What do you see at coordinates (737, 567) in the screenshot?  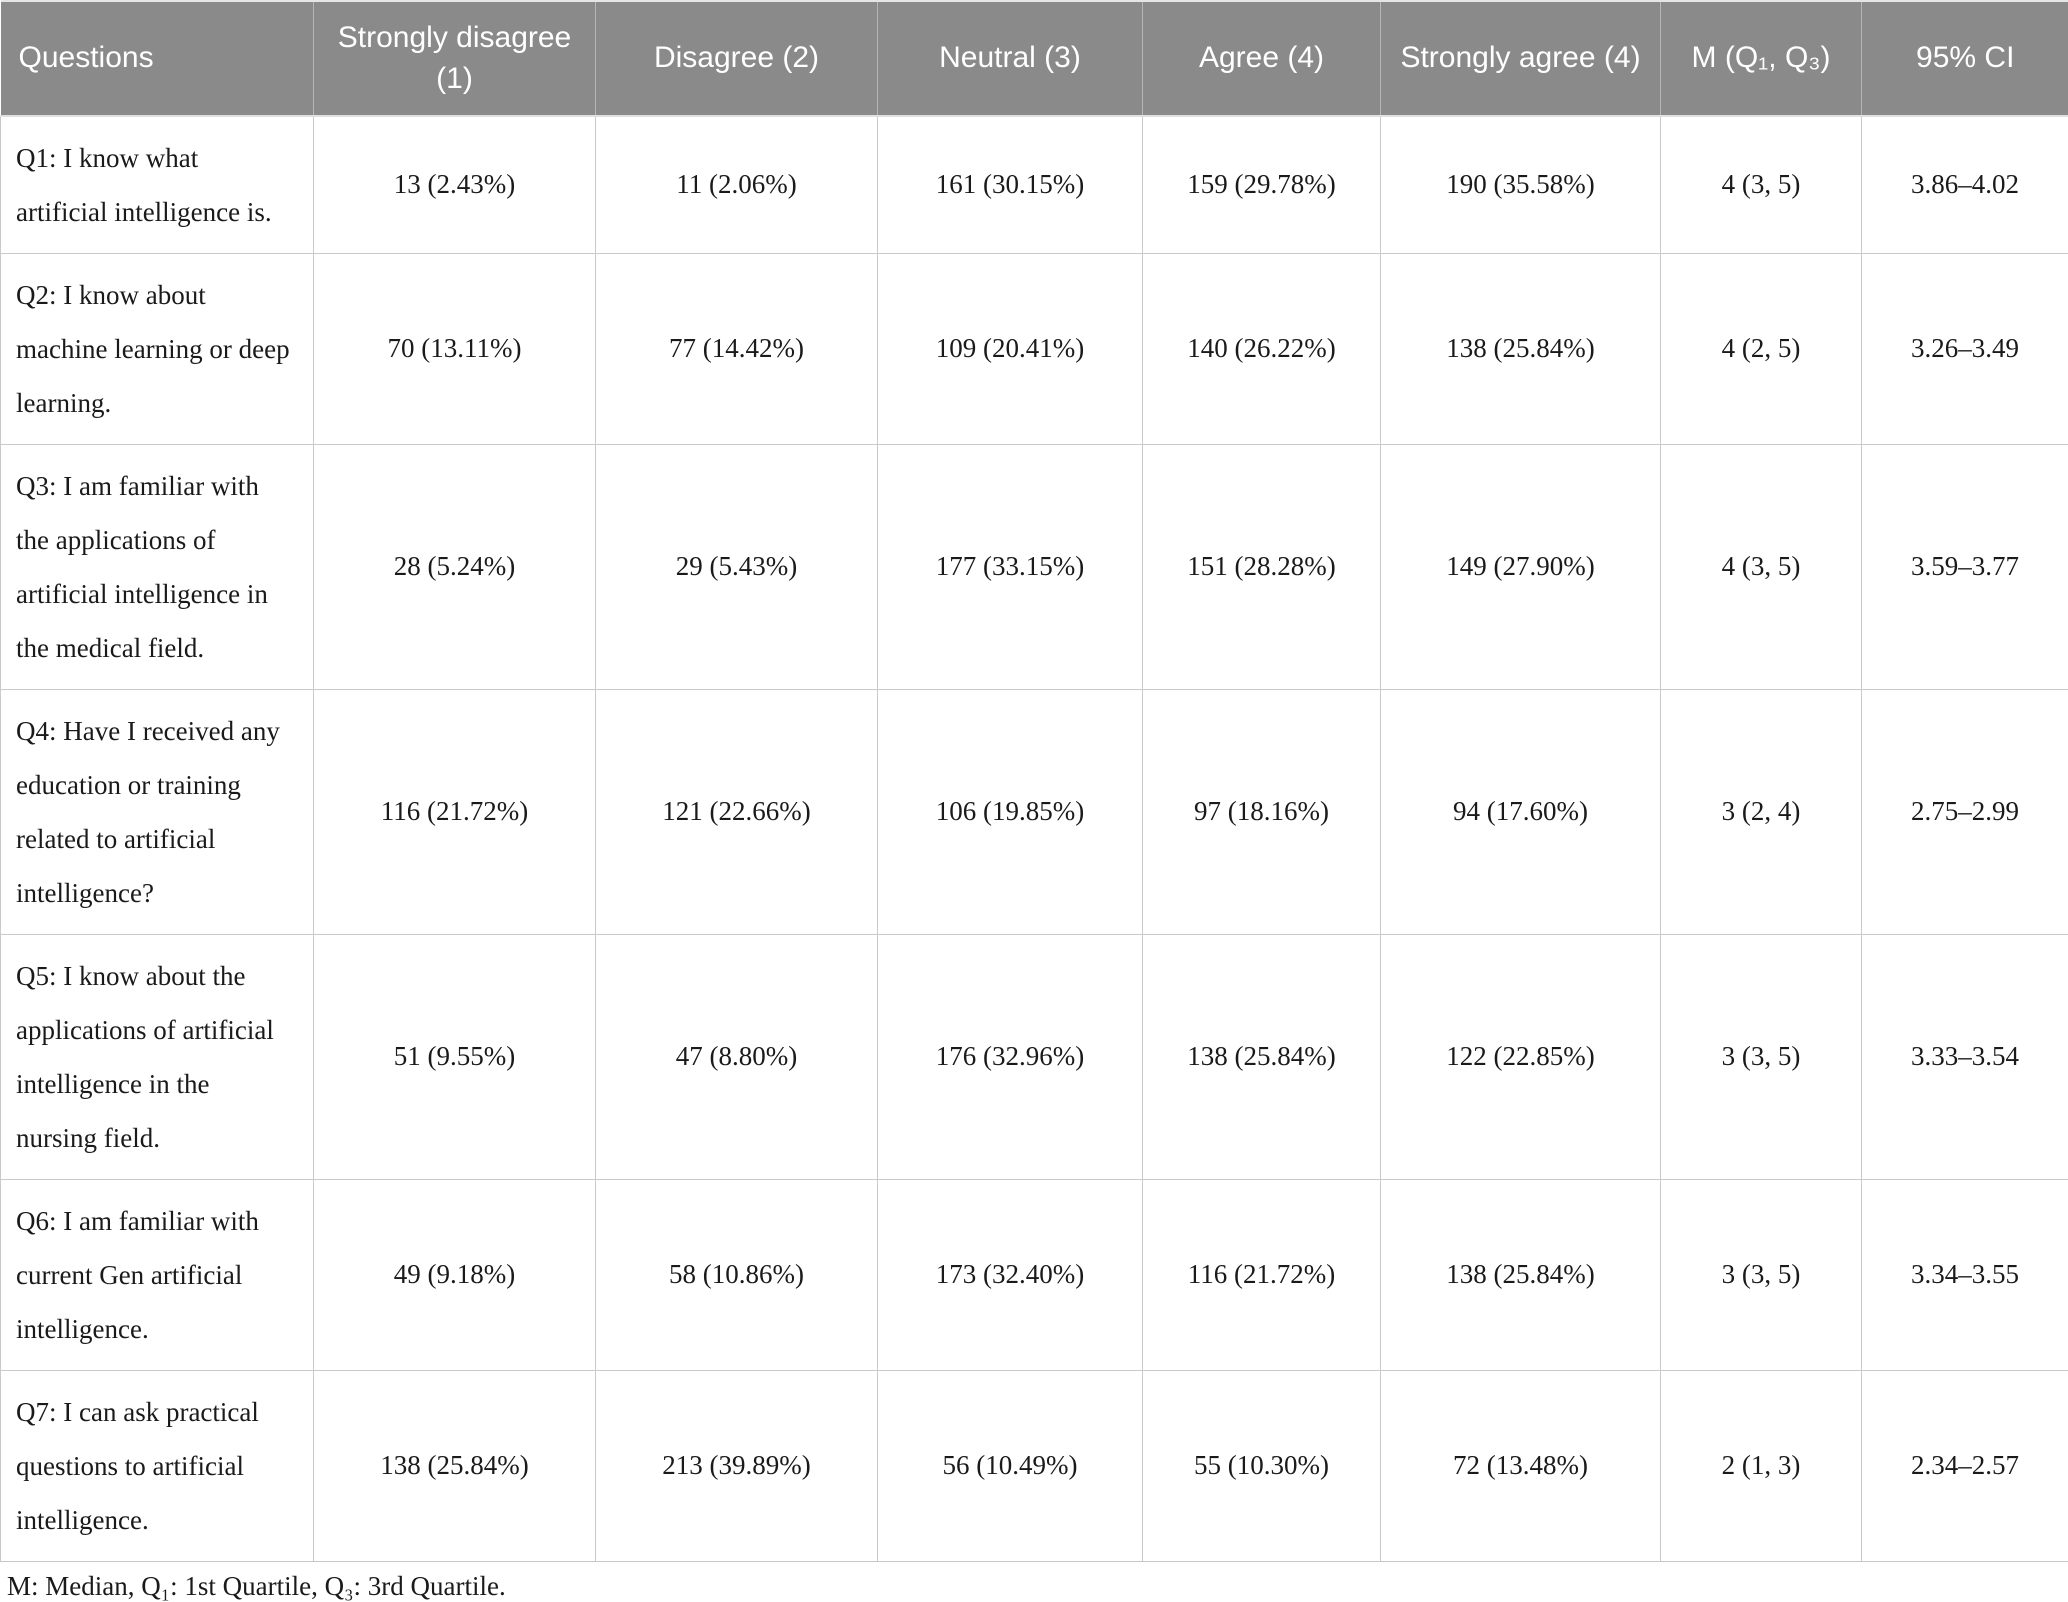 I see `data-cell: 29 (5.43%)` at bounding box center [737, 567].